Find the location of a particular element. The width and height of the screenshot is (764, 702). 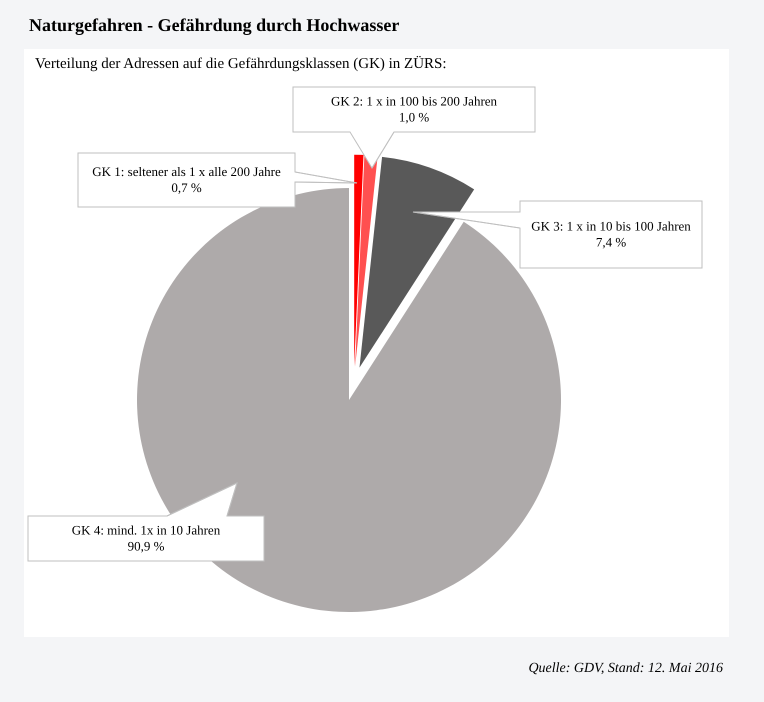

data-label: 1,0 % is located at coordinates (414, 117).